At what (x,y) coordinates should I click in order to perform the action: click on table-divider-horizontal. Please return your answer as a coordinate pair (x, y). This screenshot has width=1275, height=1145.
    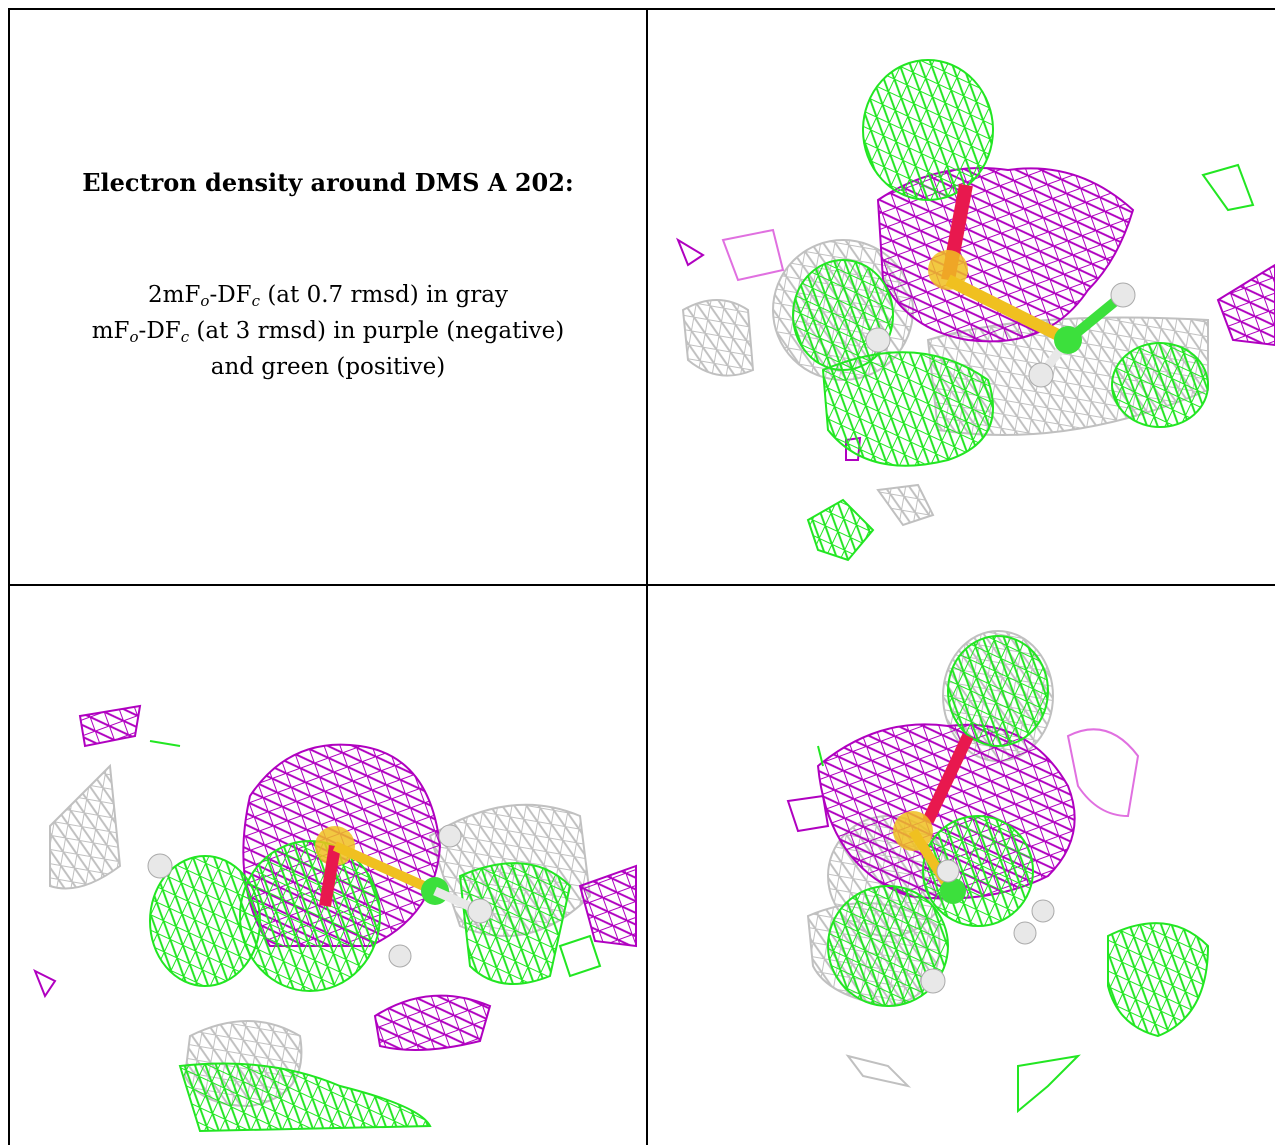
    Looking at the image, I should click on (641, 585).